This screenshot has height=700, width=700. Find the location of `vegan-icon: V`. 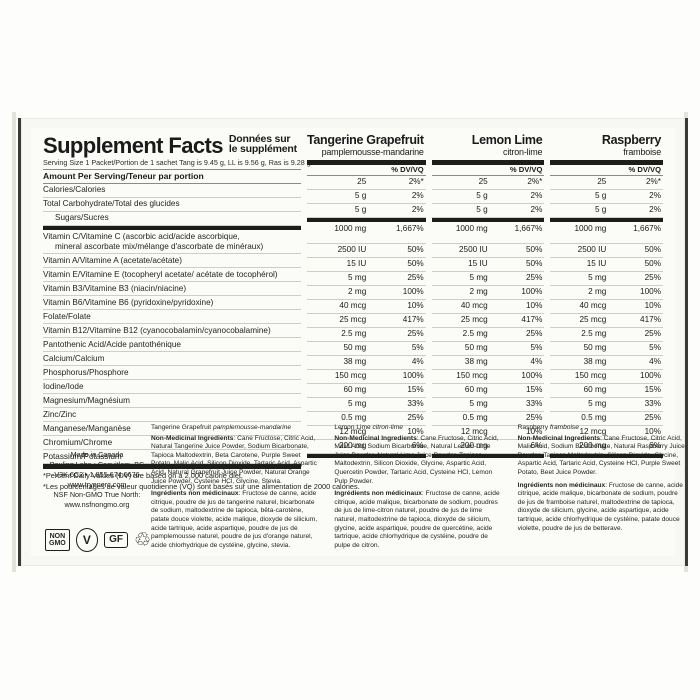

vegan-icon: V is located at coordinates (87, 540).